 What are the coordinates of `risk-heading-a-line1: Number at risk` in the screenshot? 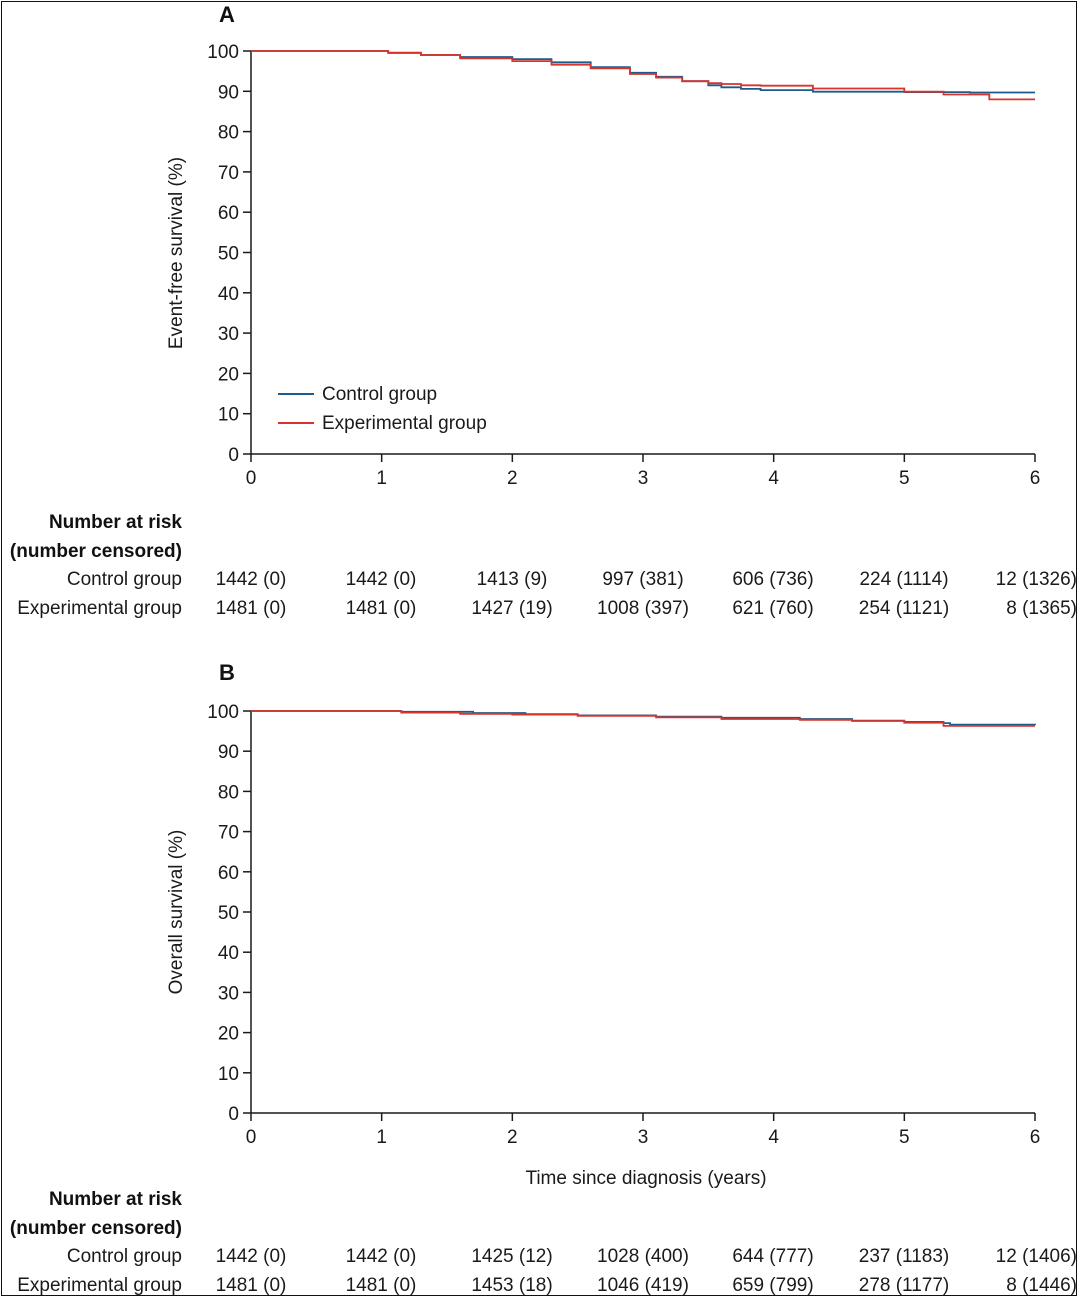 It's located at (115, 522).